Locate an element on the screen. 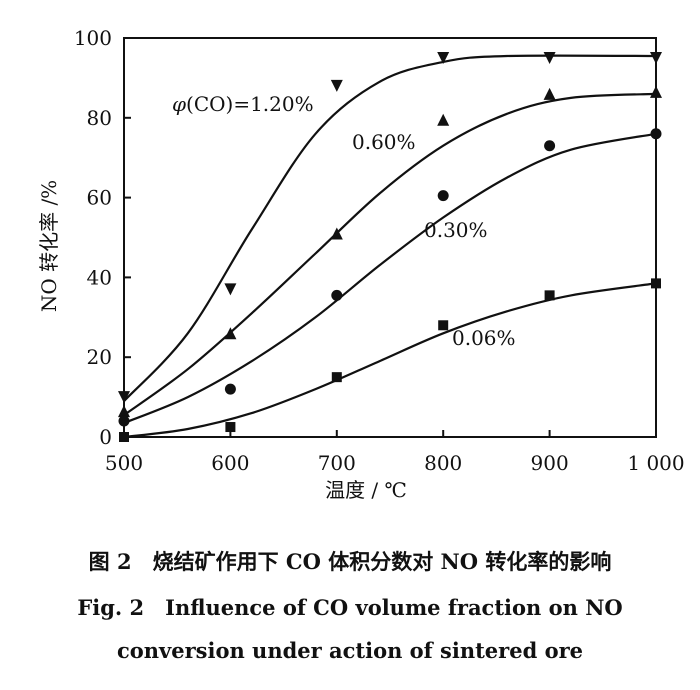 This screenshot has width=700, height=690. x-tick-label: 800 is located at coordinates (443, 463).